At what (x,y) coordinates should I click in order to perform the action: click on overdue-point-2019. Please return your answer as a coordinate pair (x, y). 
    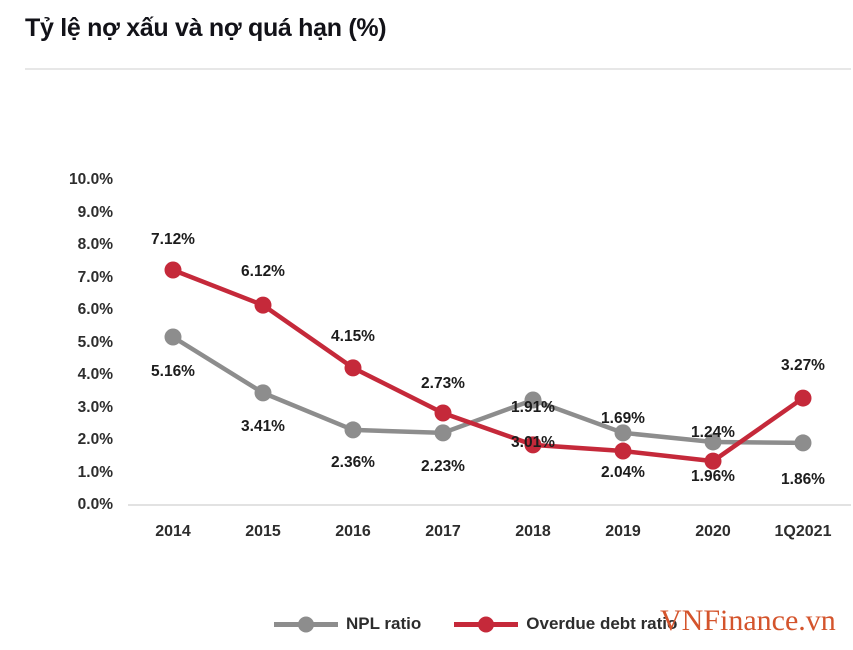
    Looking at the image, I should click on (623, 451).